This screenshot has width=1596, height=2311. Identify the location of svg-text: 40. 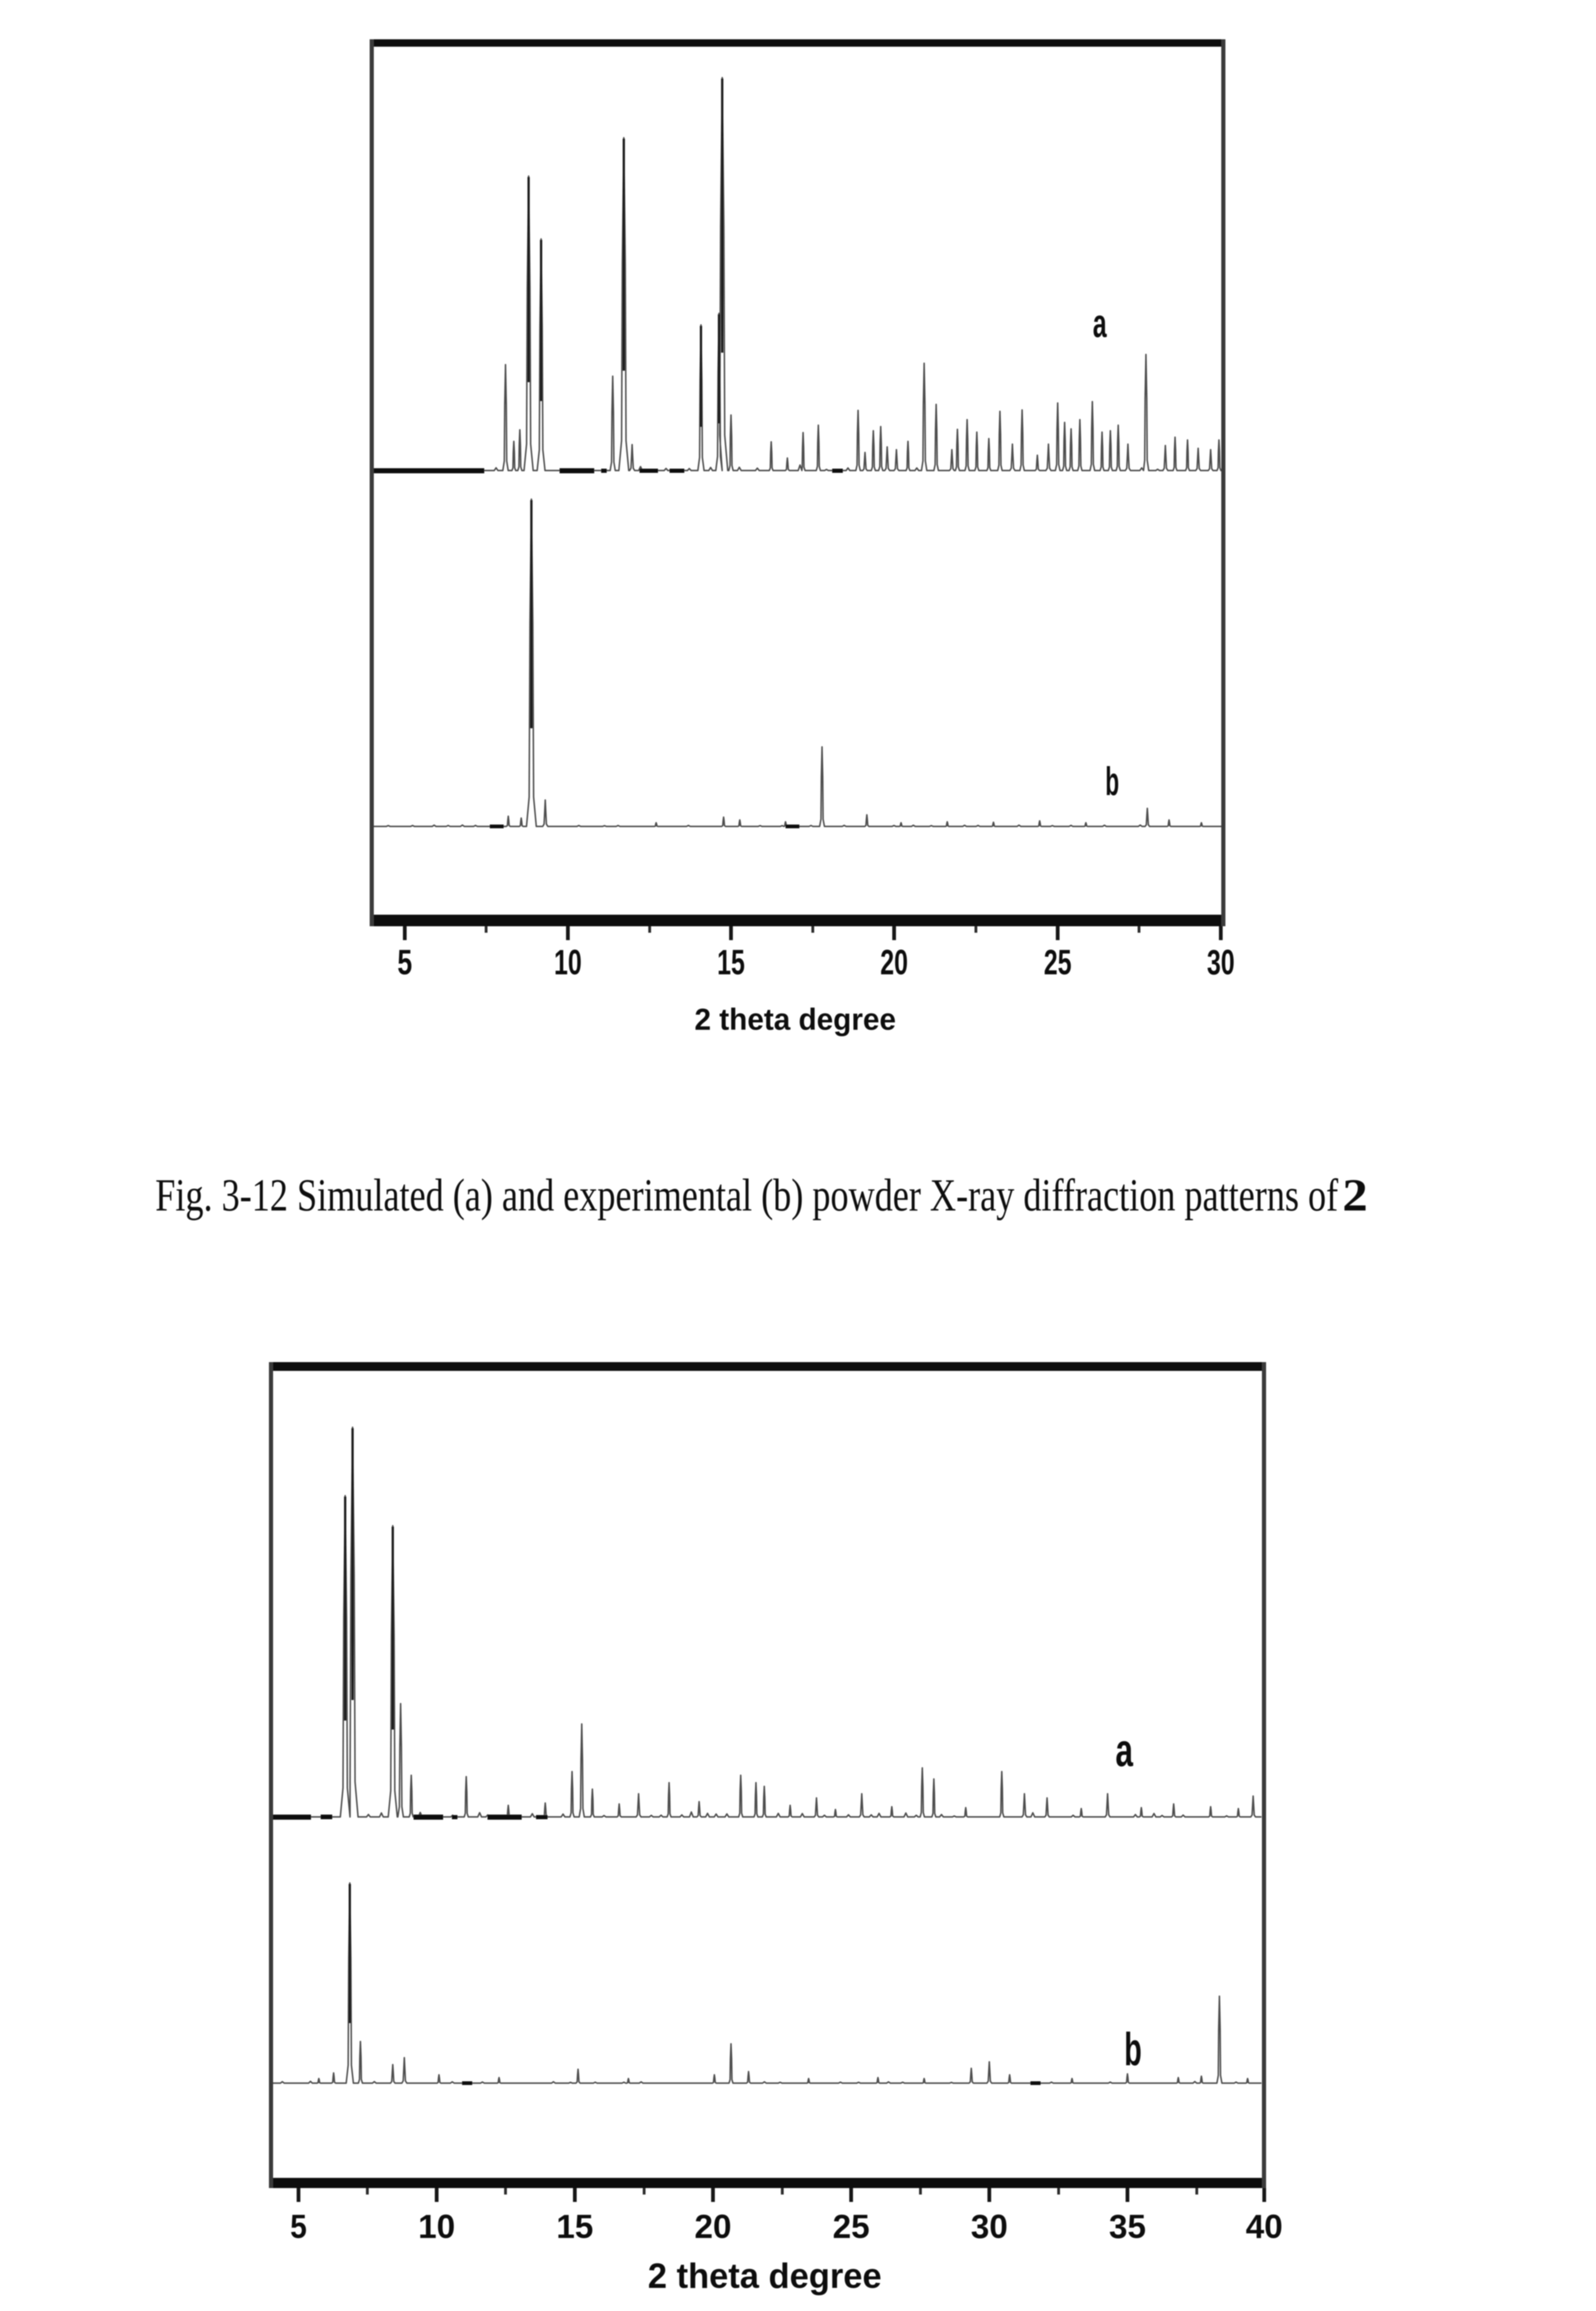
(1264, 2226).